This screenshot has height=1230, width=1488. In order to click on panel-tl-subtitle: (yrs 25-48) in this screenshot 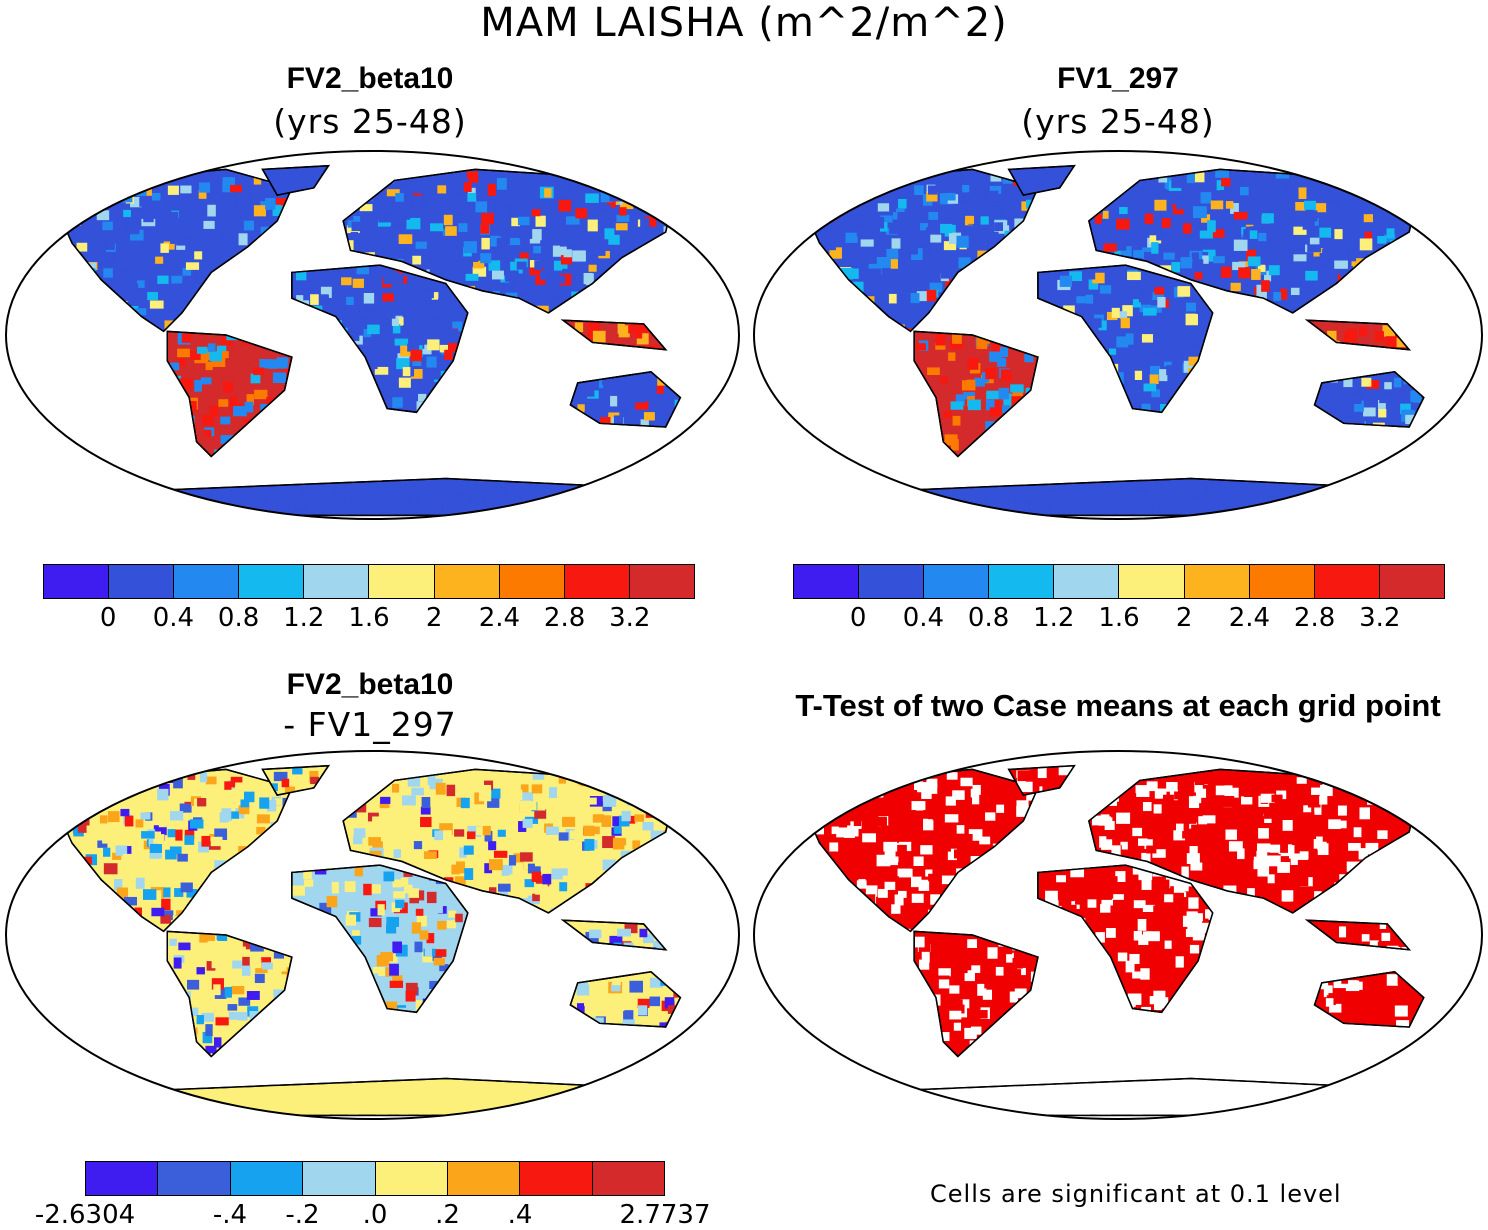, I will do `click(370, 121)`.